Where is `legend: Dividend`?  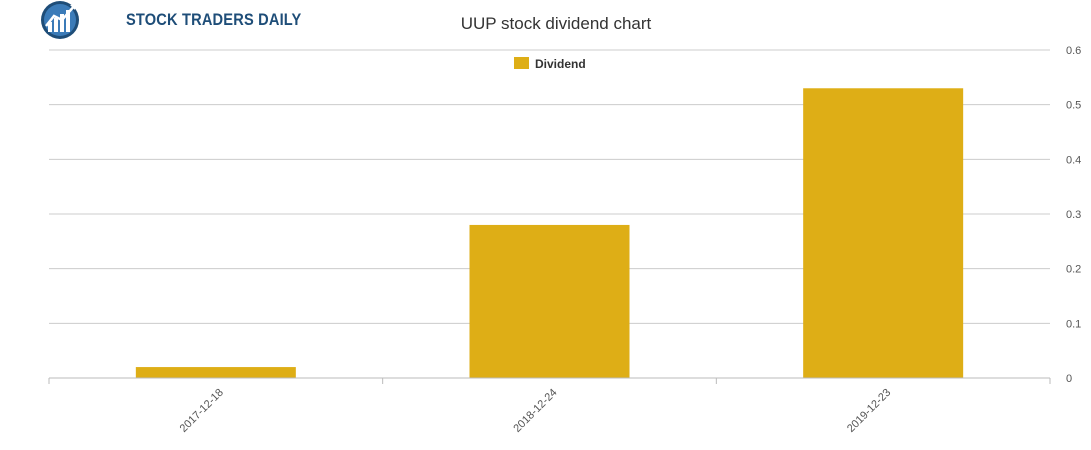
legend: Dividend is located at coordinates (550, 64).